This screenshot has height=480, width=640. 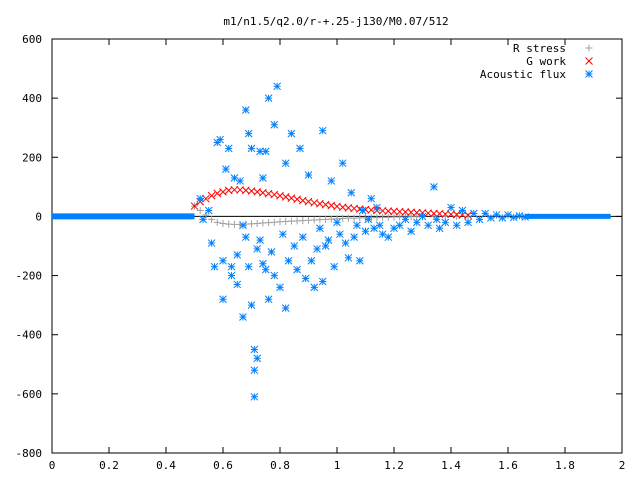 What do you see at coordinates (280, 465) in the screenshot?
I see `x-tick-label: 0.8` at bounding box center [280, 465].